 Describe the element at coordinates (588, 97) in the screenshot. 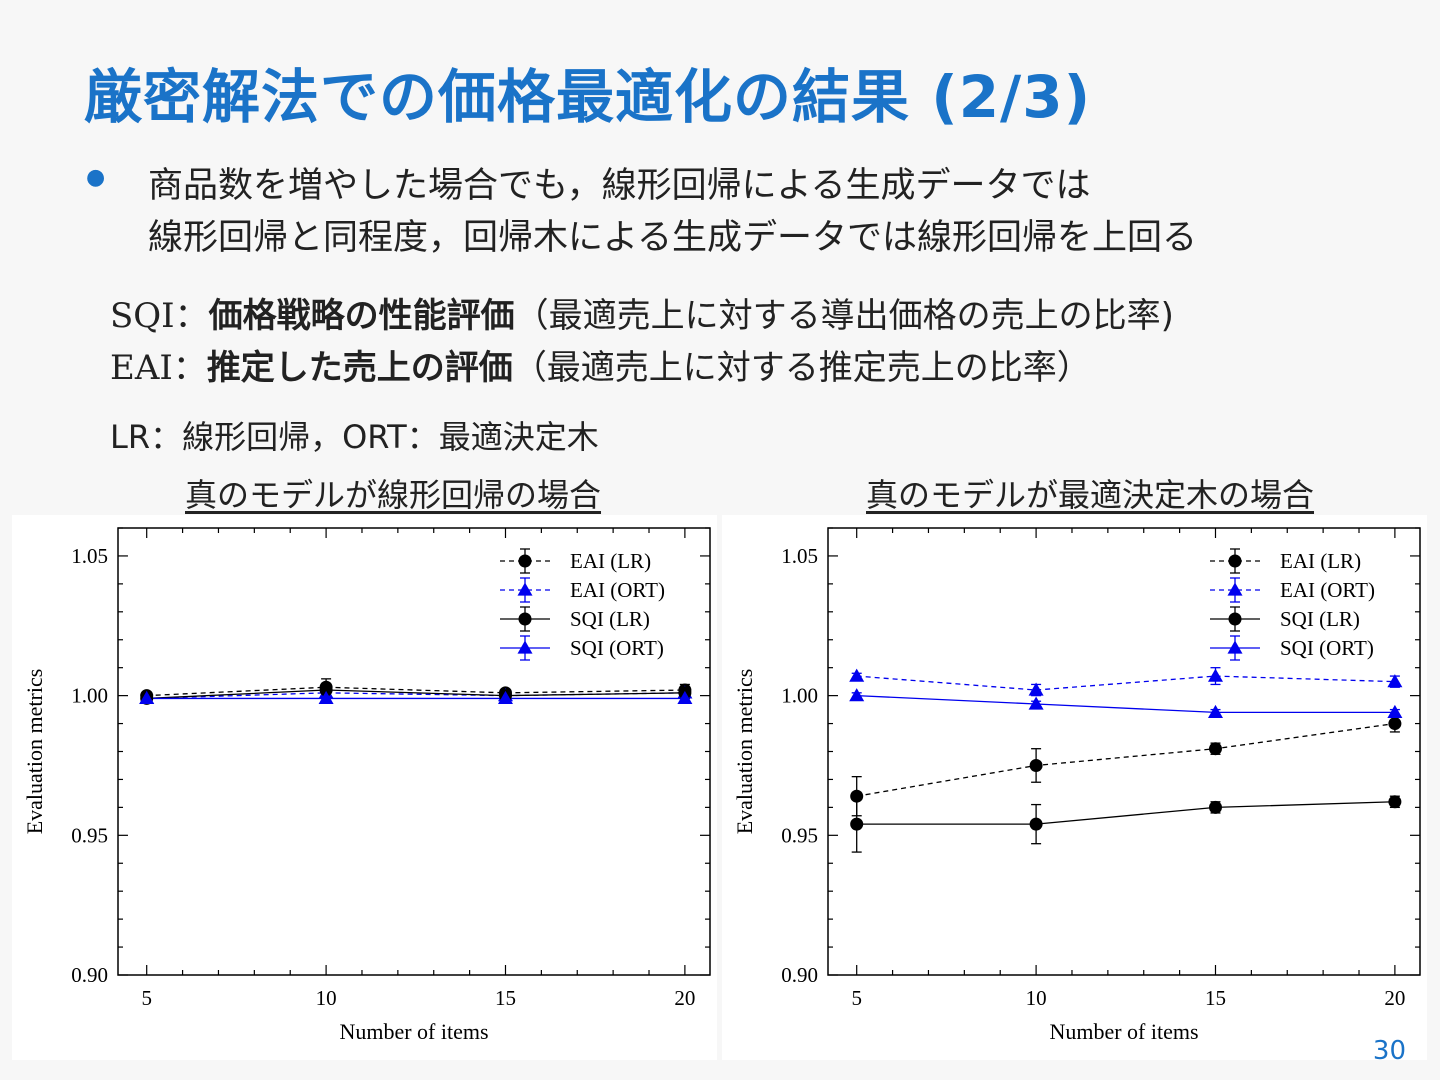

I see `slide-title: 厳密解法での価格最適化の結果 (2/3)` at that location.